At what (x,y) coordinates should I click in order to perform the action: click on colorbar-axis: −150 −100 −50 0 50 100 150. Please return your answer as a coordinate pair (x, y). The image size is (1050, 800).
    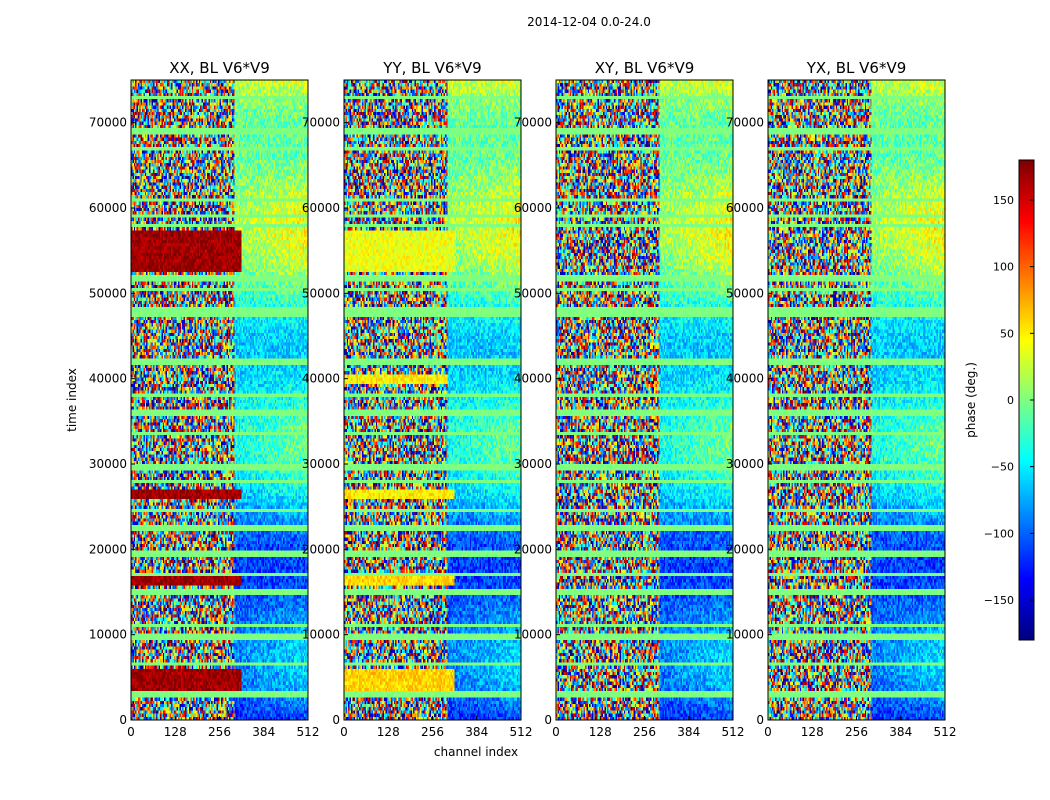
    Looking at the image, I should click on (1009, 400).